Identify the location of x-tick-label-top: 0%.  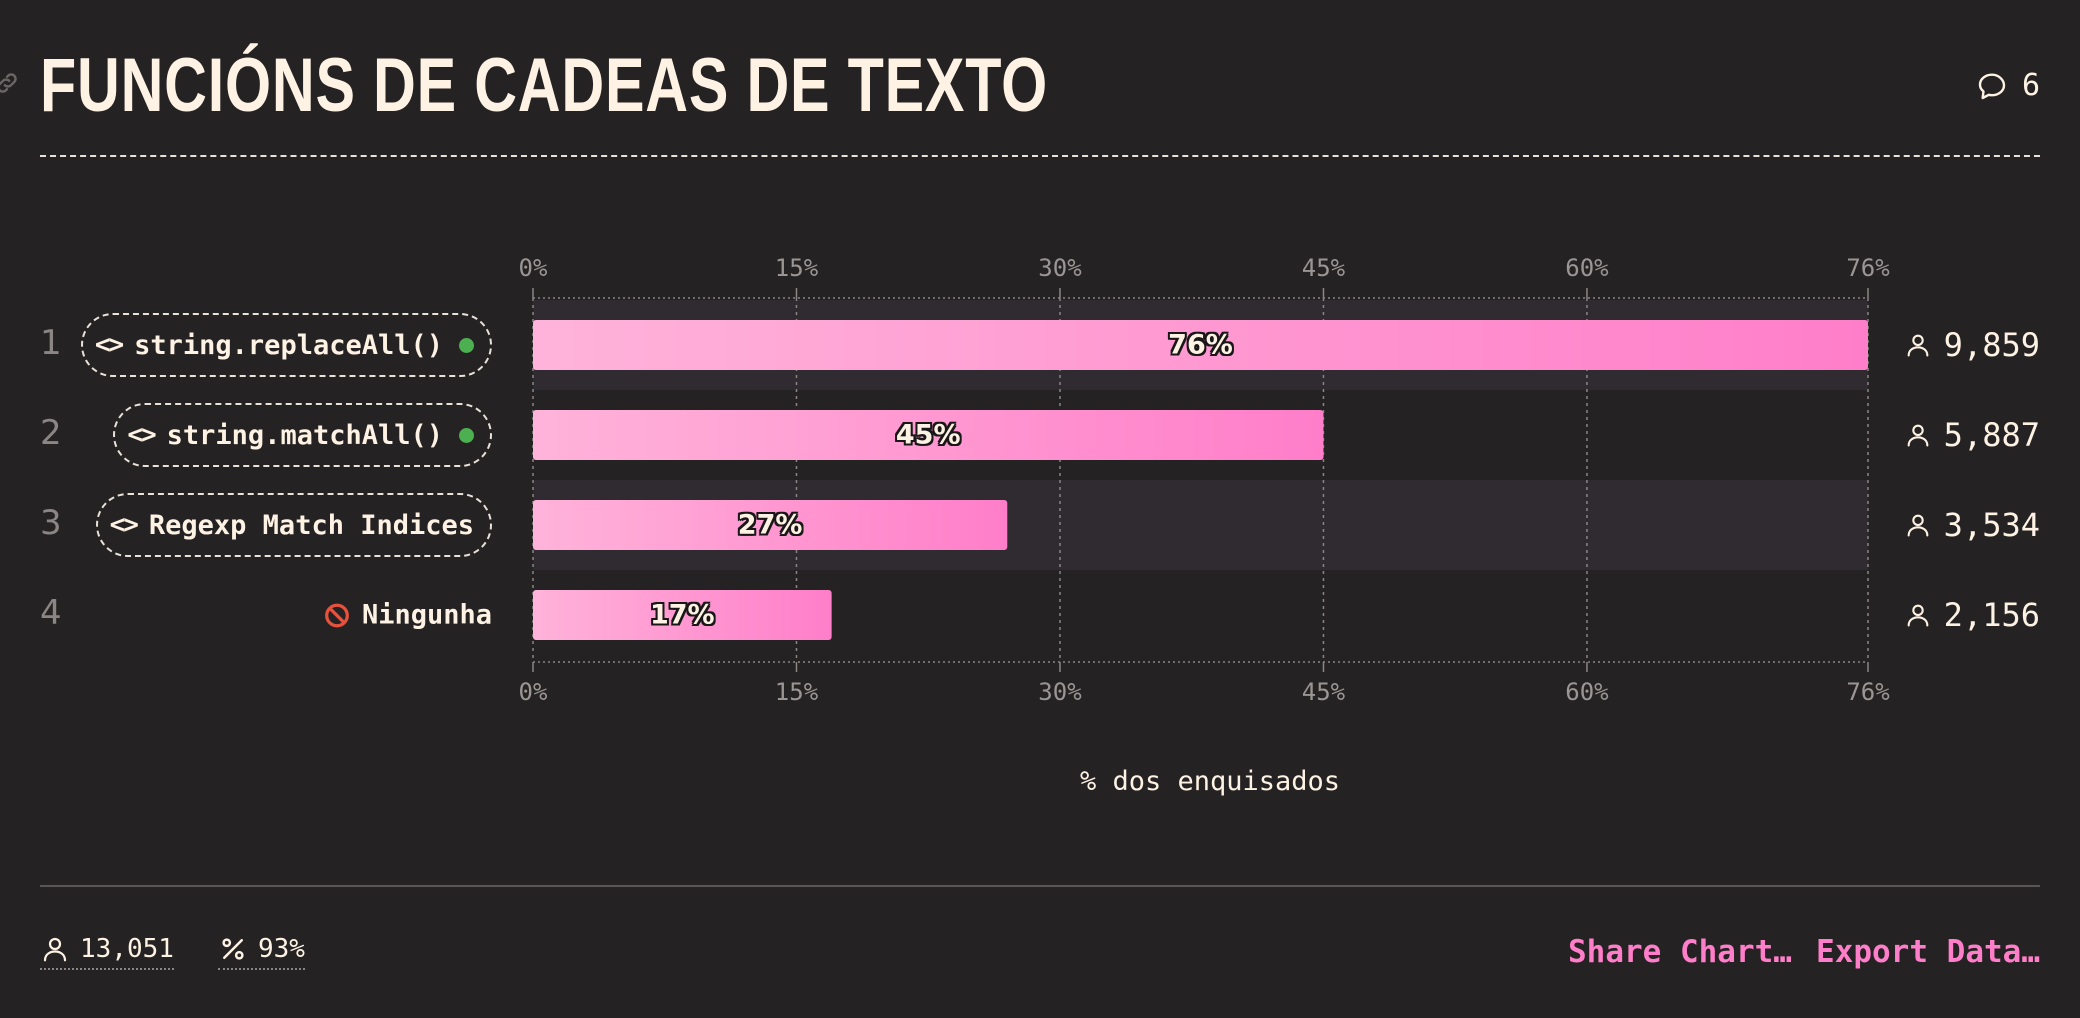
(533, 268).